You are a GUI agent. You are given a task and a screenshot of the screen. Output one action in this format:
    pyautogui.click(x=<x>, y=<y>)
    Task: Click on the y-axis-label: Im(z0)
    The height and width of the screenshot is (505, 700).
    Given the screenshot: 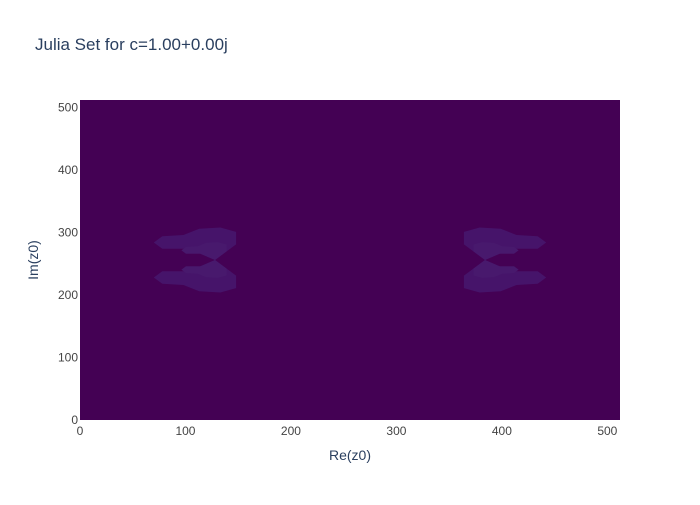 What is the action you would take?
    pyautogui.click(x=33, y=260)
    